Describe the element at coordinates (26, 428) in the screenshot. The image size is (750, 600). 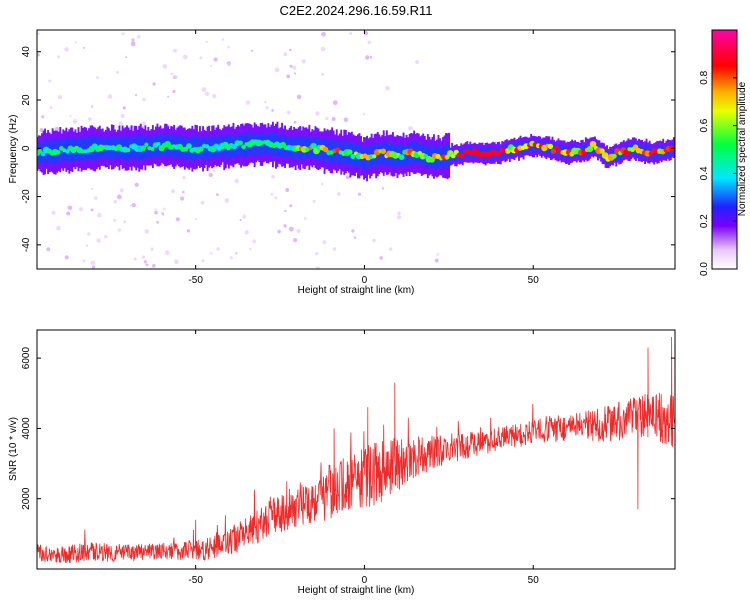
I see `y-tick-label: 4000` at that location.